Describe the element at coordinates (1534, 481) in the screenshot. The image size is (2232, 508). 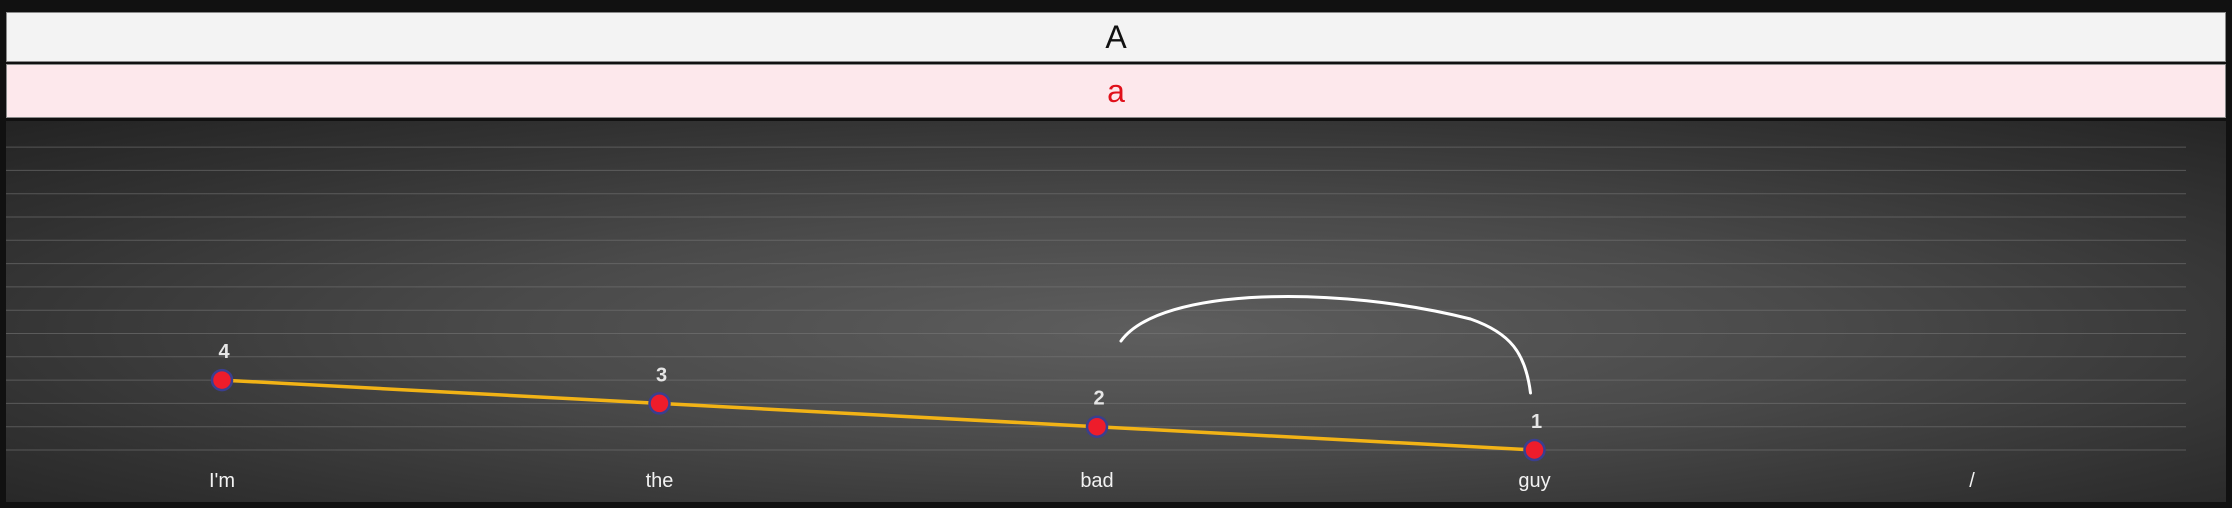
I see `word-label: guy` at that location.